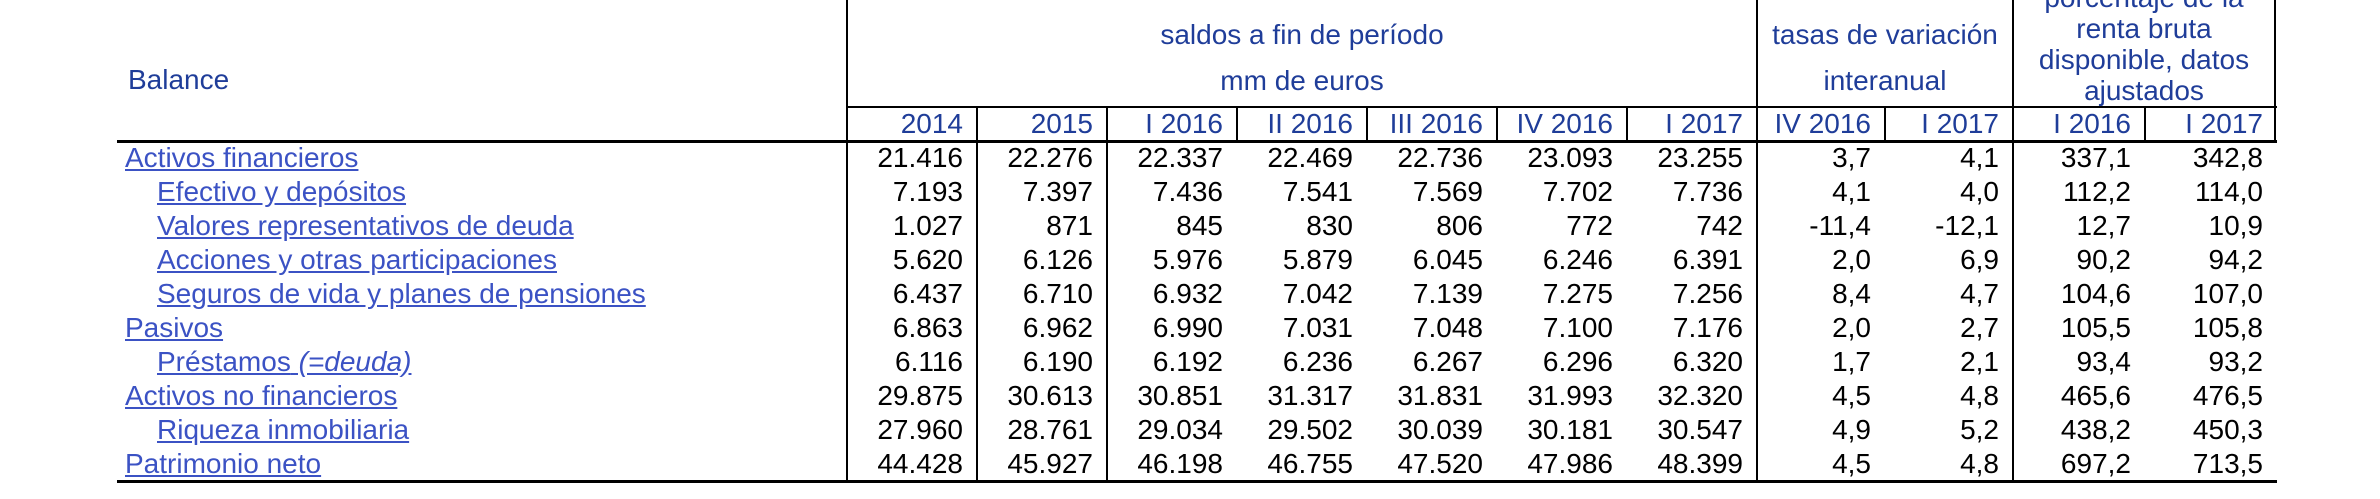 The width and height of the screenshot is (2380, 499). Describe the element at coordinates (2144, 28) in the screenshot. I see `group-title-line: renta bruta` at that location.